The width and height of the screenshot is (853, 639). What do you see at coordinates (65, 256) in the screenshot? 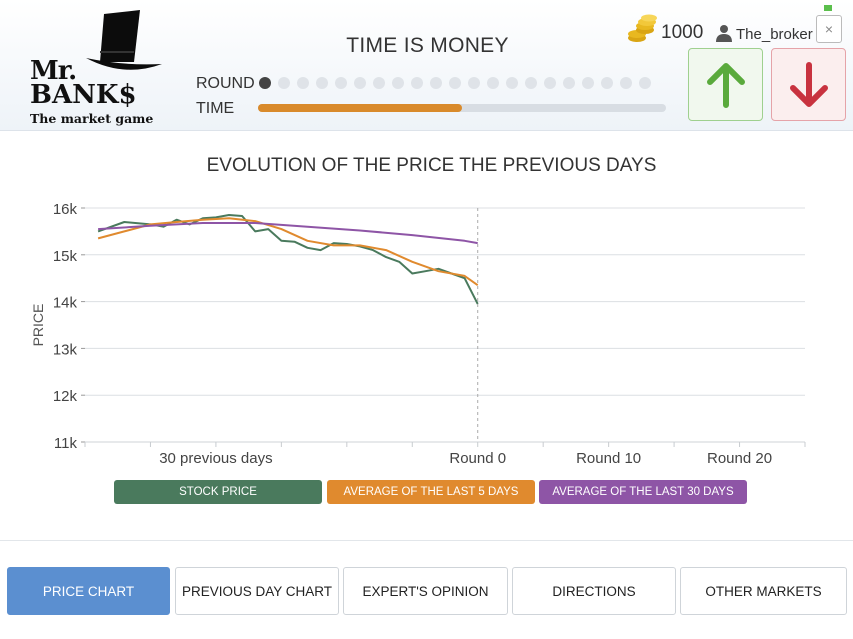
I see `y-tick-label: 15k` at bounding box center [65, 256].